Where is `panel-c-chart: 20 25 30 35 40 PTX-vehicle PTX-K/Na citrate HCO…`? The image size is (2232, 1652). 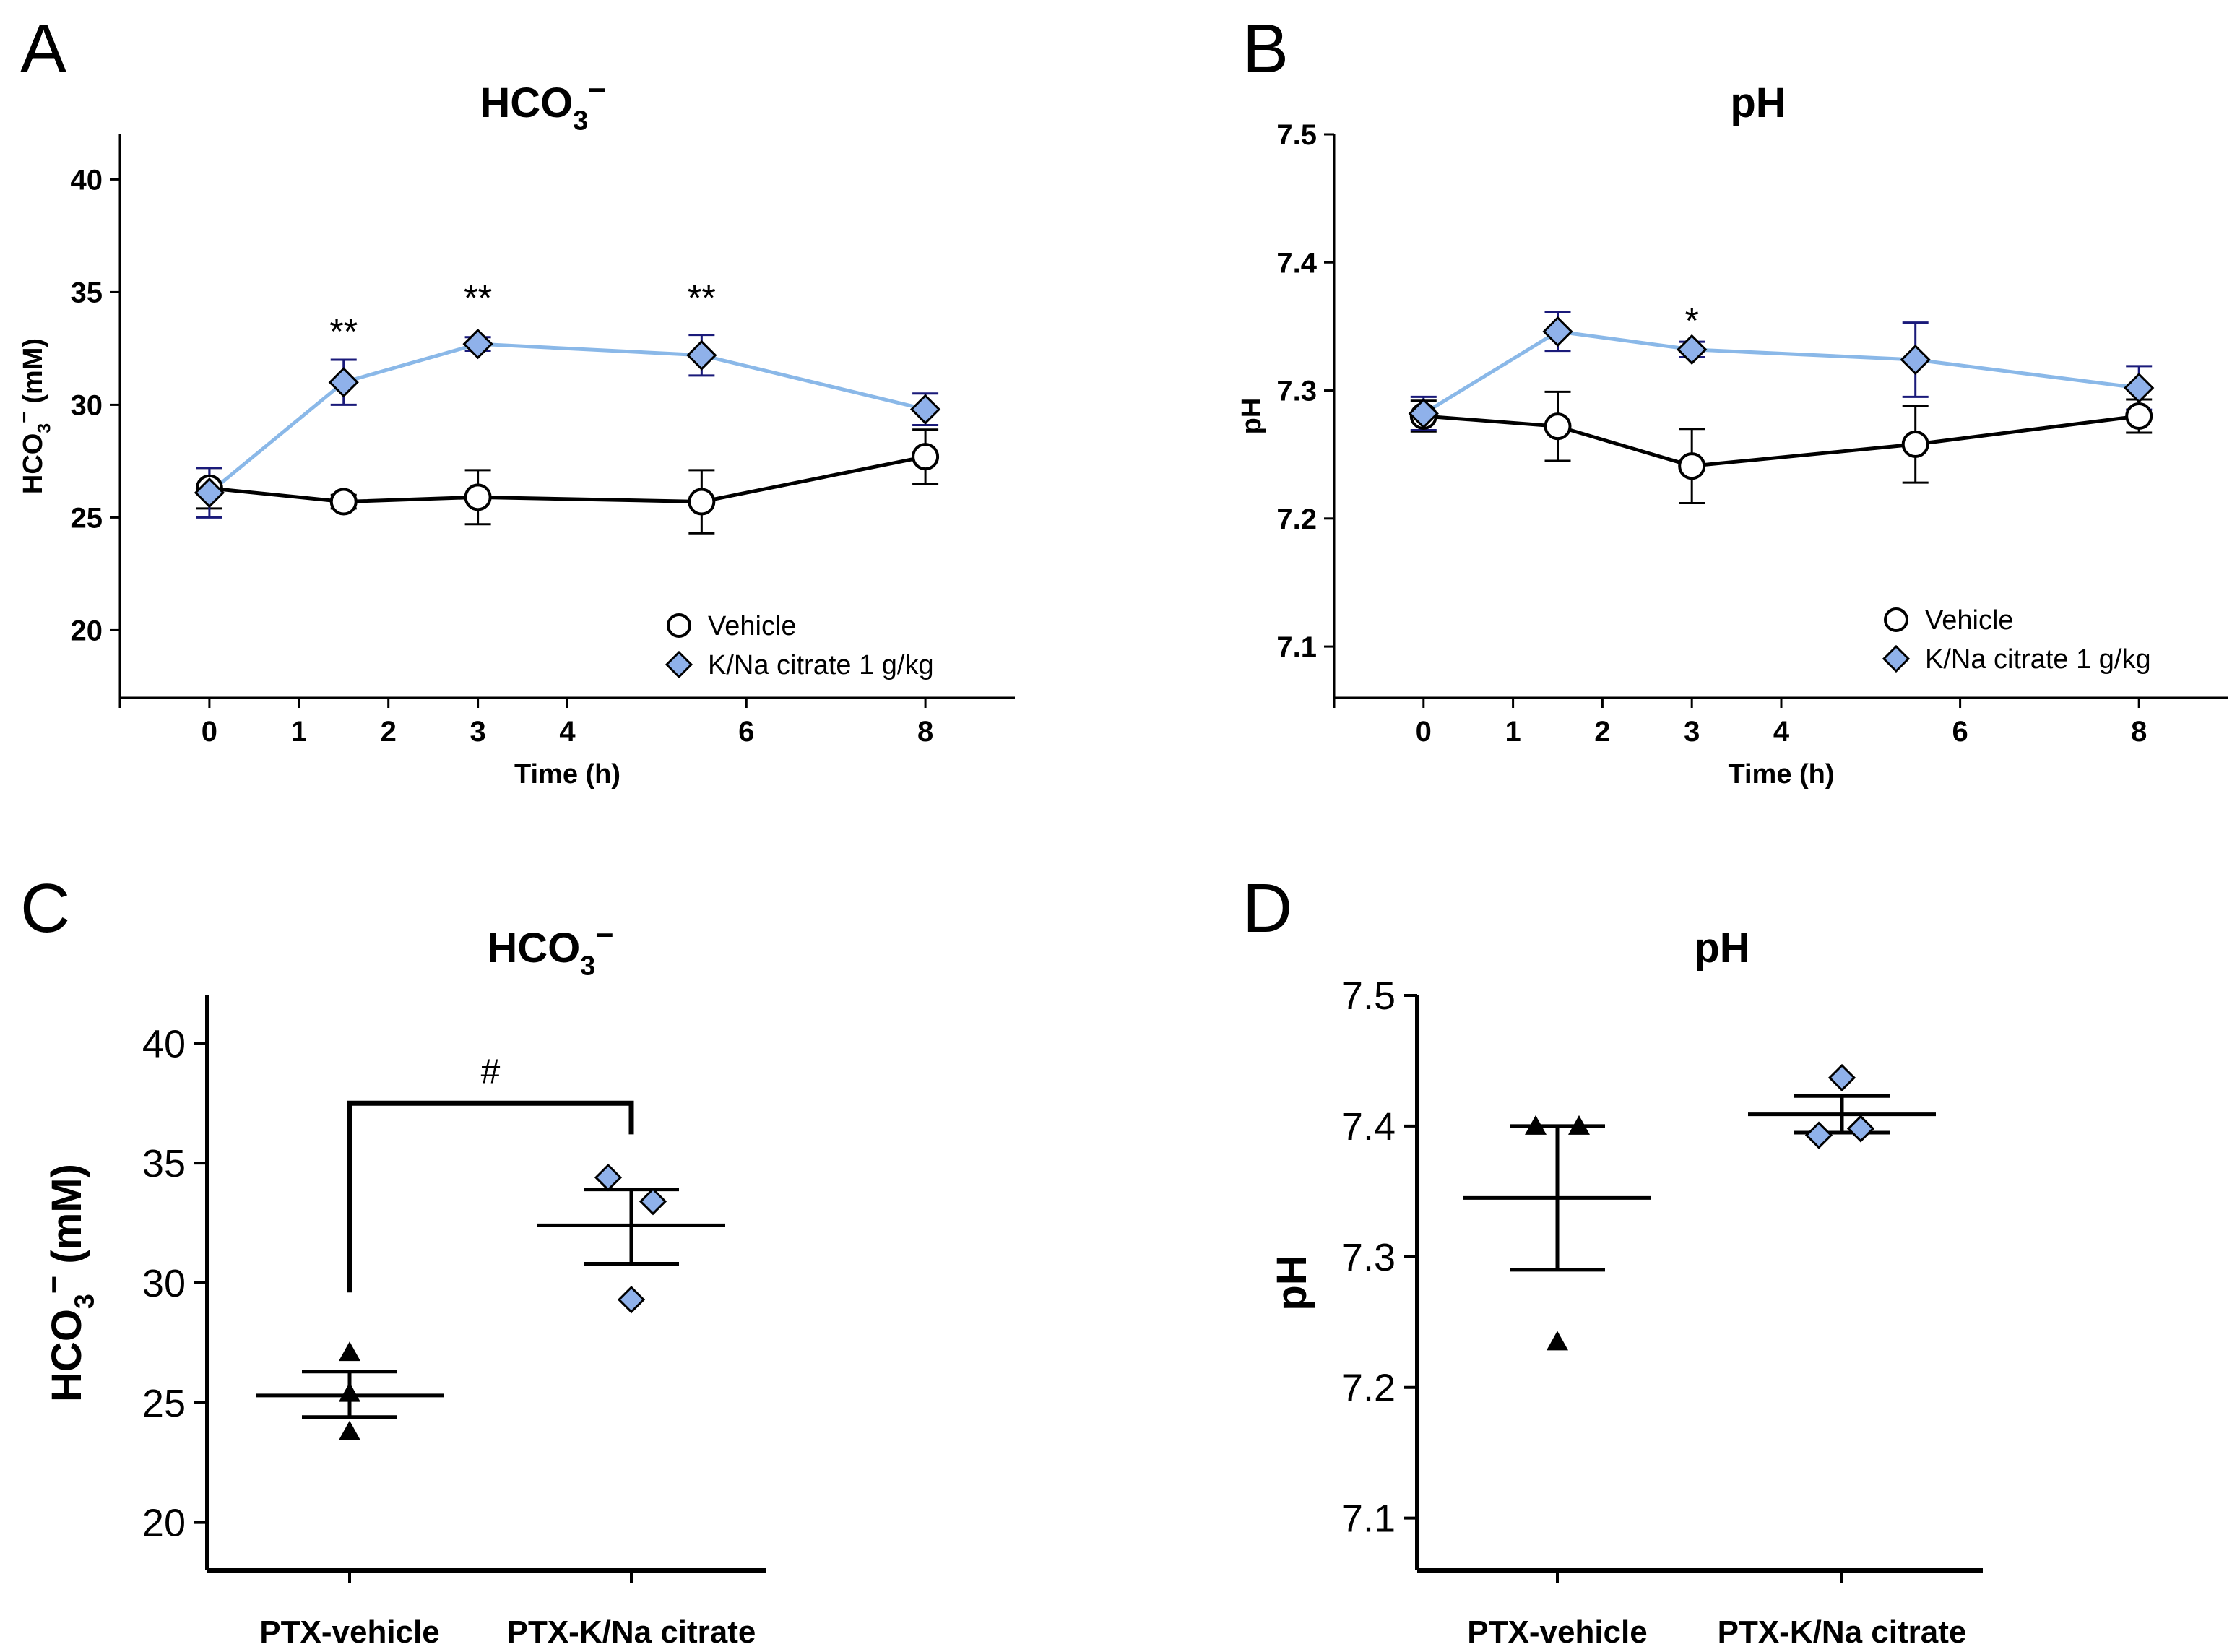
panel-c-chart: 20 25 30 35 40 PTX-vehicle PTX-K/Na citrate HCO… is located at coordinates (401, 1284).